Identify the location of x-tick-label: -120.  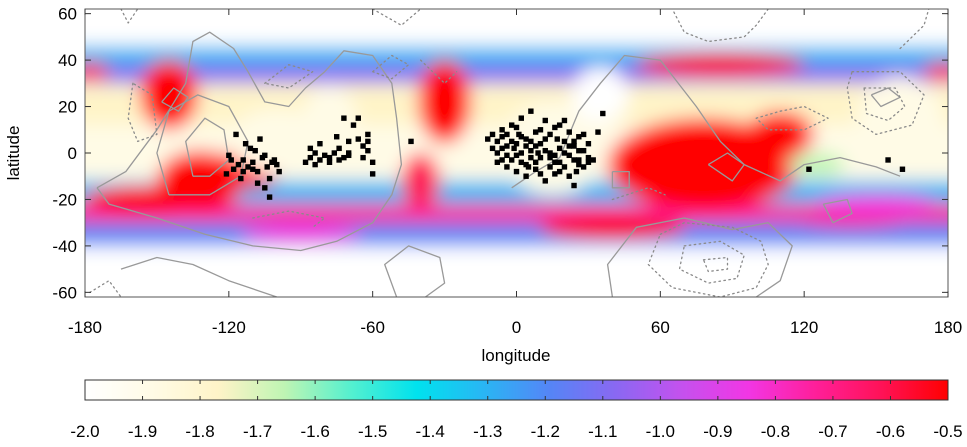
(229, 327).